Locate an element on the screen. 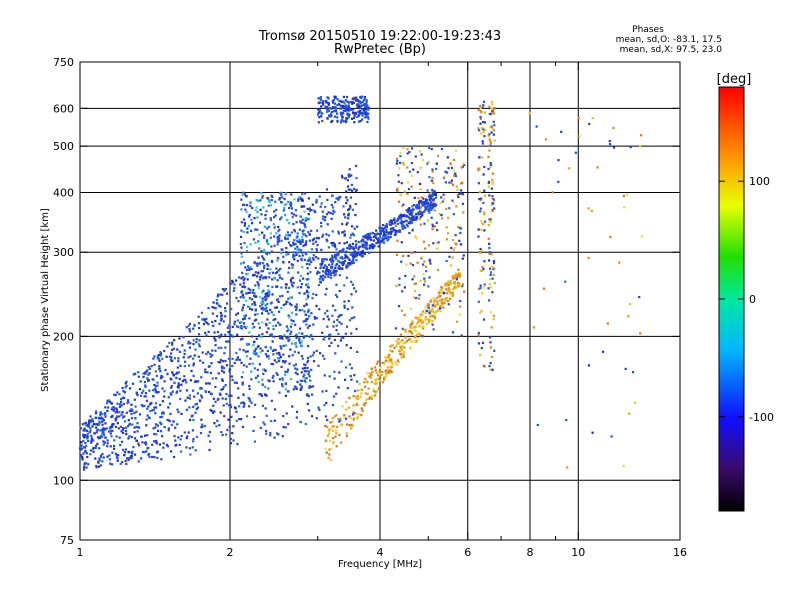  x-tick-label: 4 is located at coordinates (380, 552).